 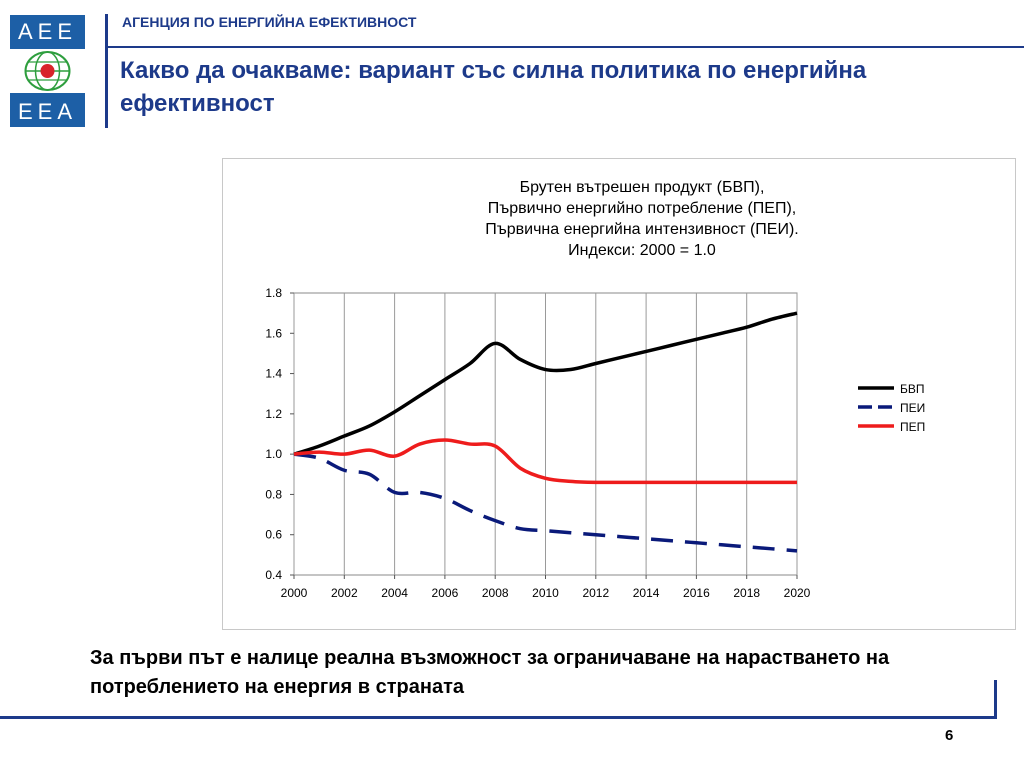 What do you see at coordinates (949, 735) in the screenshot?
I see `page-number: 6` at bounding box center [949, 735].